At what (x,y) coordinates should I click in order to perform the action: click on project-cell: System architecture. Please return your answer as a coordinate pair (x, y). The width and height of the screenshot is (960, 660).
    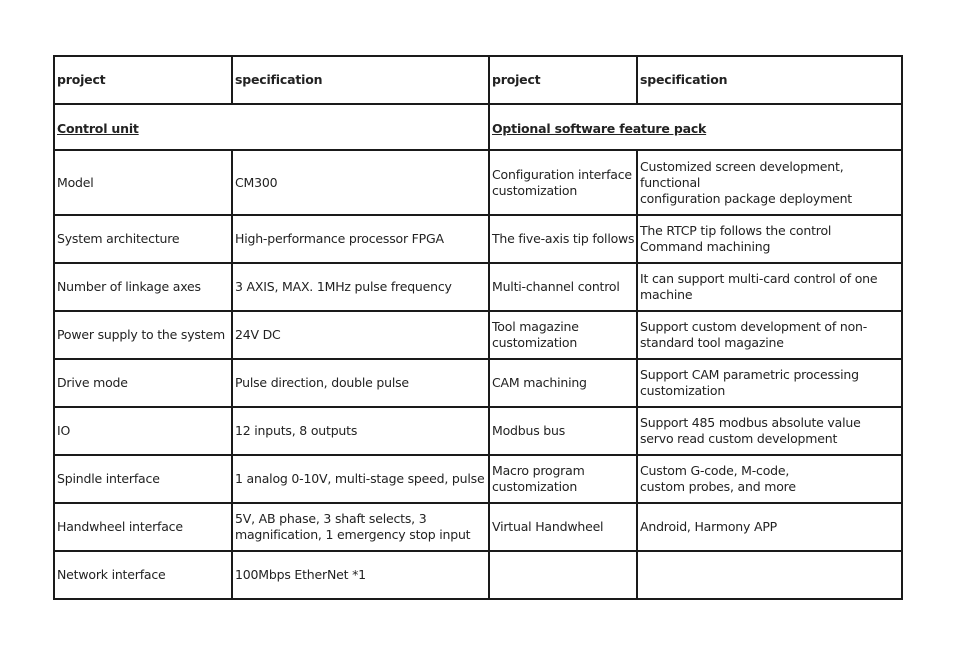
    Looking at the image, I should click on (143, 239).